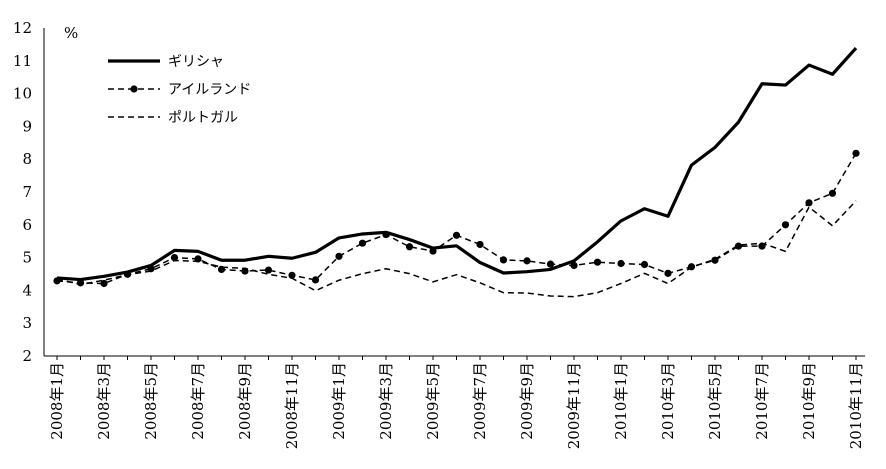  Describe the element at coordinates (480, 401) in the screenshot. I see `x-tick-label: 2009年7月` at that location.